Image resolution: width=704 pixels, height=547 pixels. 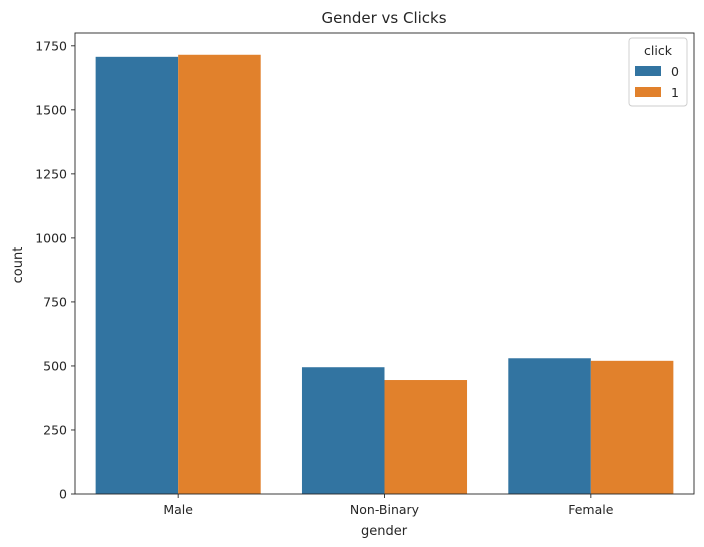 I want to click on y-tick-label: 1250, so click(x=51, y=173).